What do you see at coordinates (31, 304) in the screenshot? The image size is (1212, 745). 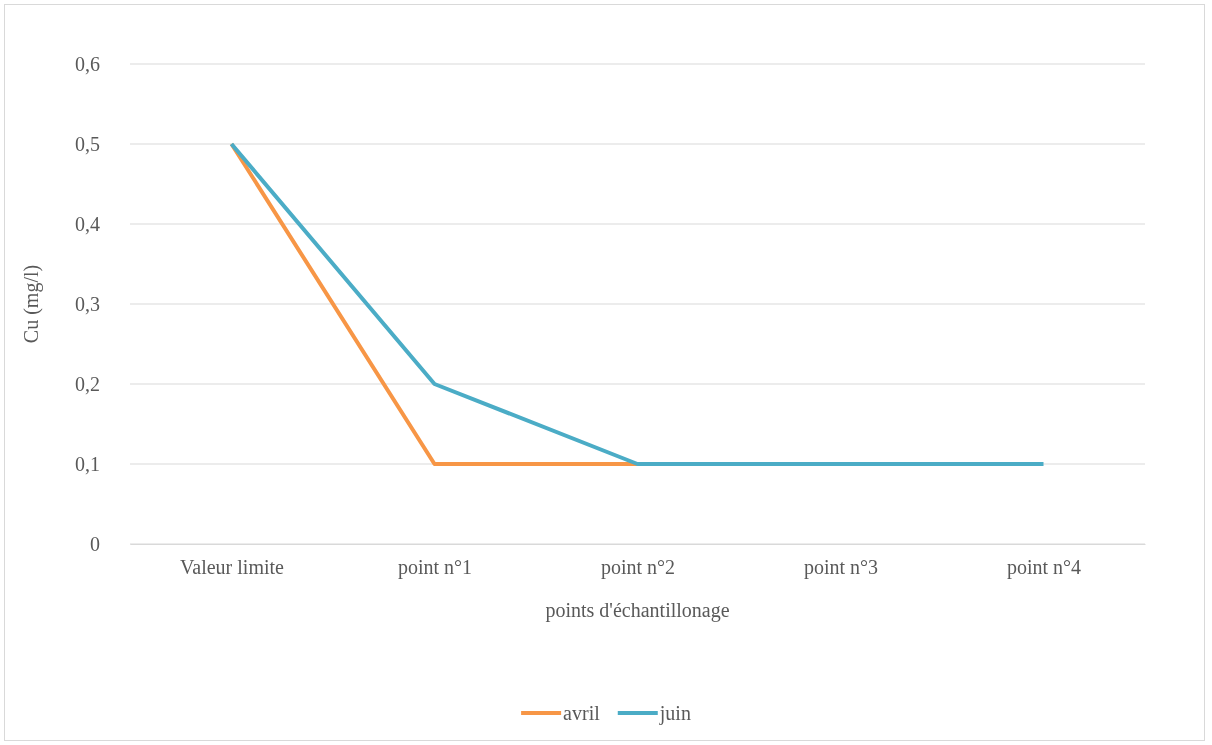 I see `y-axis-title: Cu (mg/l)` at bounding box center [31, 304].